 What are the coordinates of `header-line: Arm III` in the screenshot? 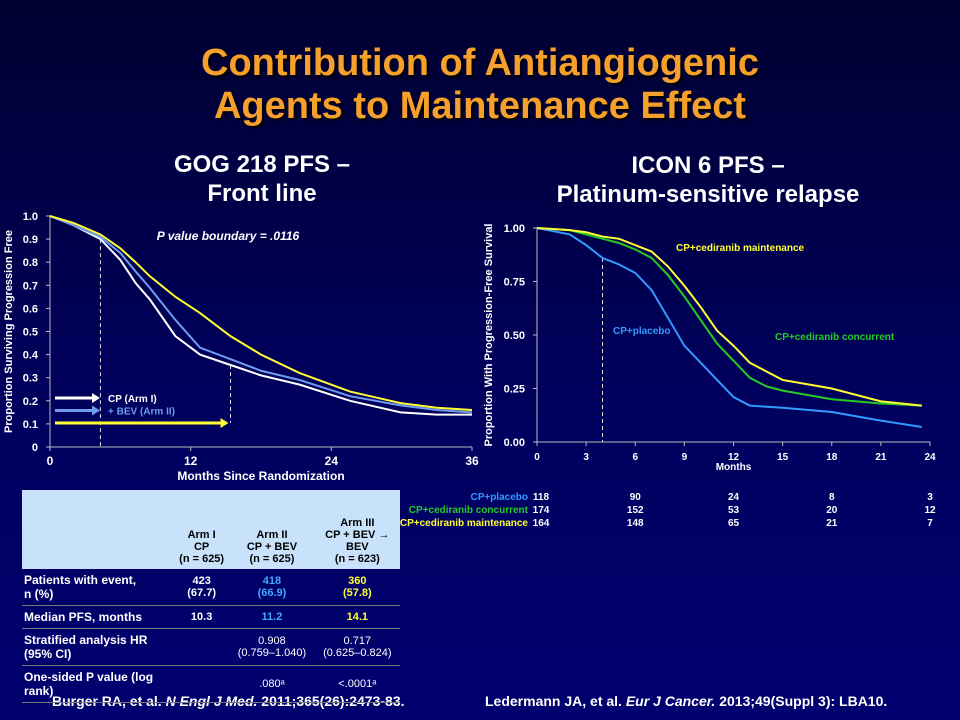 It's located at (357, 523).